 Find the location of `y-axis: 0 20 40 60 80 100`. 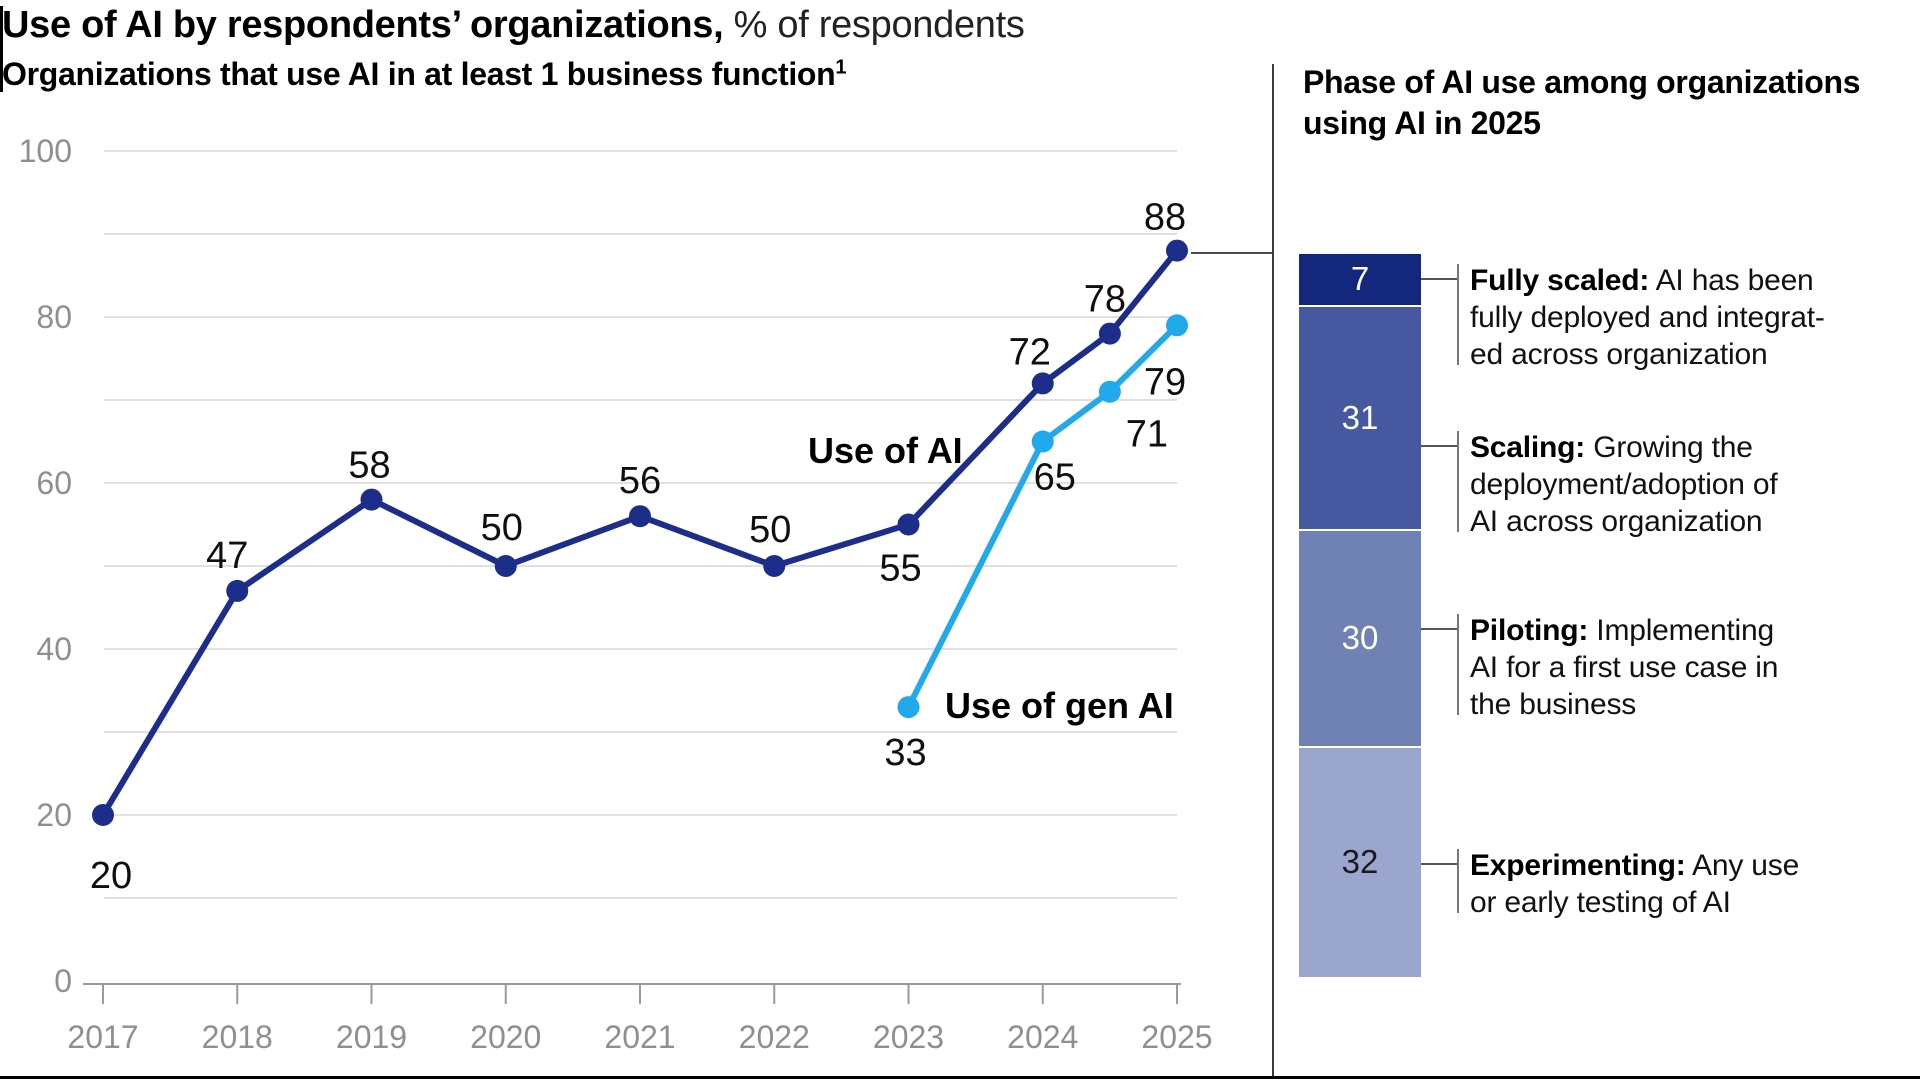

y-axis: 0 20 40 60 80 100 is located at coordinates (45, 566).